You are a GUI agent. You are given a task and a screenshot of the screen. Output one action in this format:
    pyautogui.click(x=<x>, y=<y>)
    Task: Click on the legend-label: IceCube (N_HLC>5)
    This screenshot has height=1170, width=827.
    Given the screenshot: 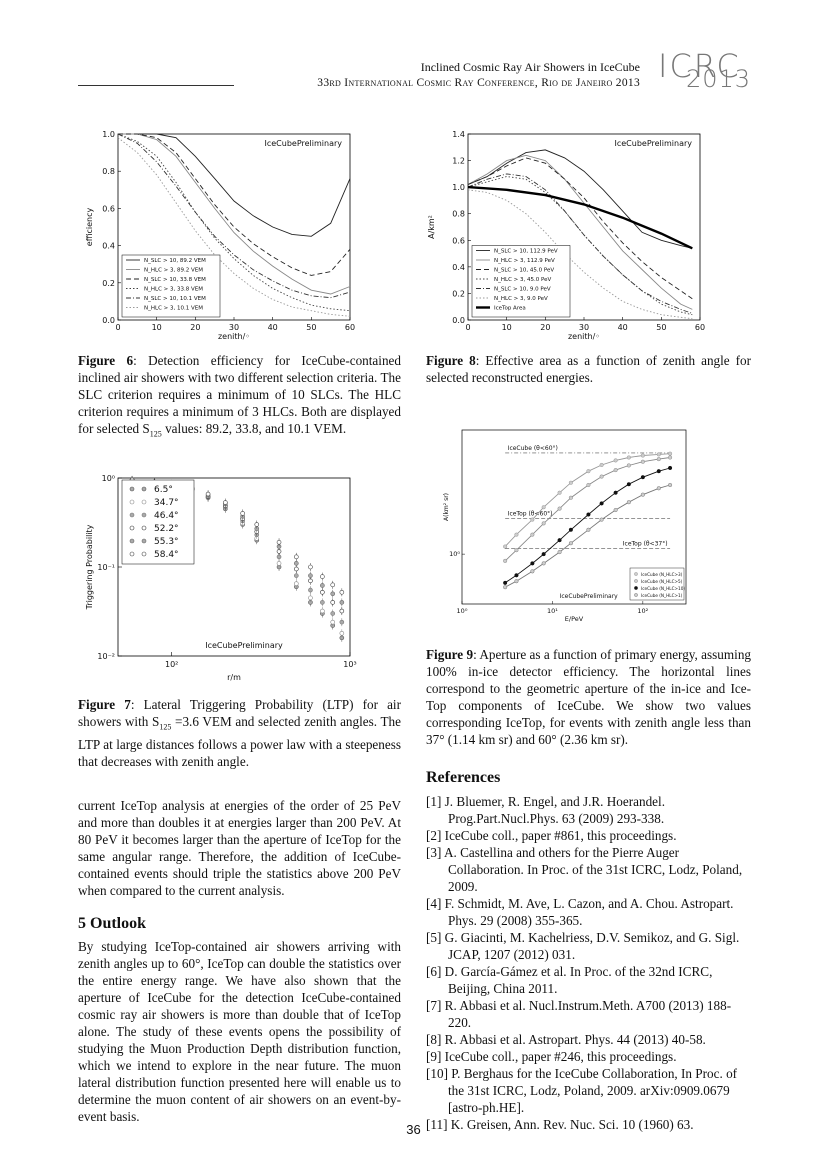 What is the action you would take?
    pyautogui.click(x=662, y=581)
    